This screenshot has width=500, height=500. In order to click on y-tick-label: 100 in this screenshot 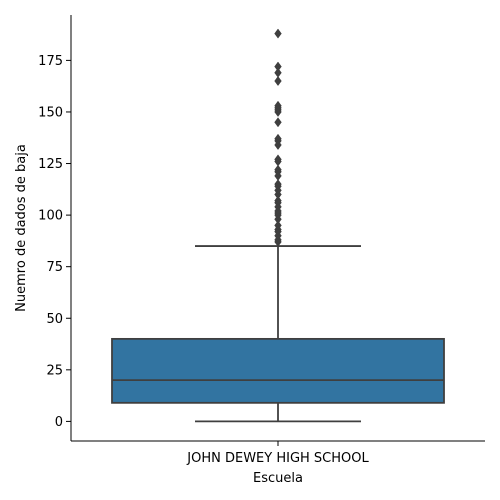, I will do `click(50, 216)`.